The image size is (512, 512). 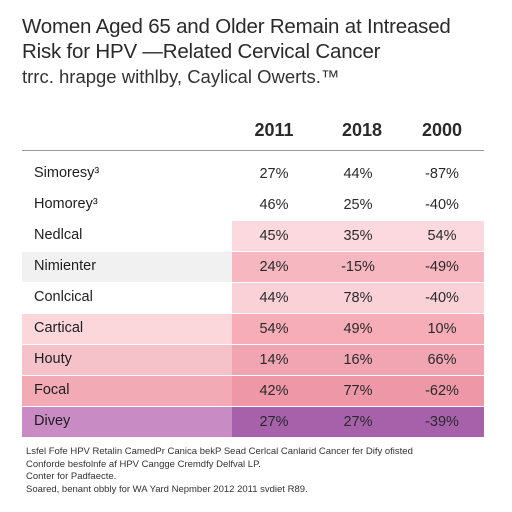 I want to click on column-header-row: 2011 2018 2000, so click(x=253, y=133).